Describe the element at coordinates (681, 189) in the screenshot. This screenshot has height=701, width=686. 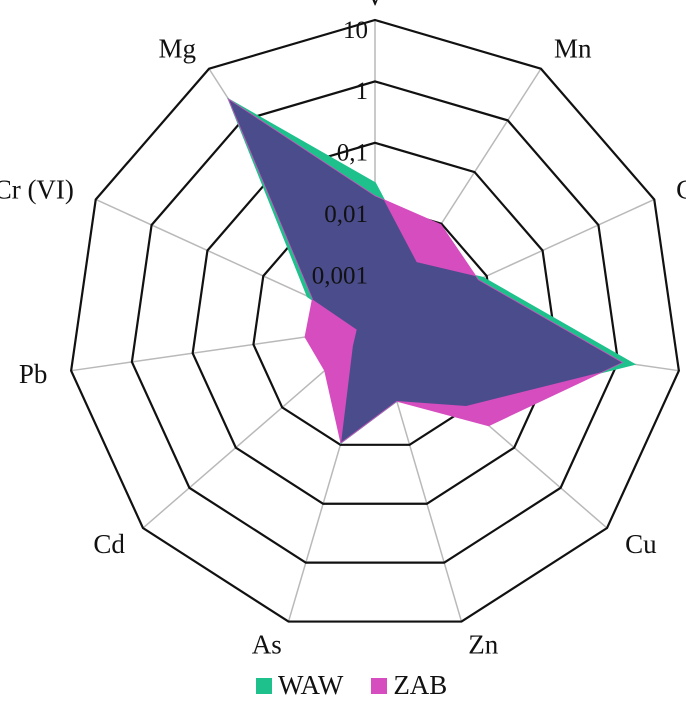
I see `axis-label-2: Co` at that location.